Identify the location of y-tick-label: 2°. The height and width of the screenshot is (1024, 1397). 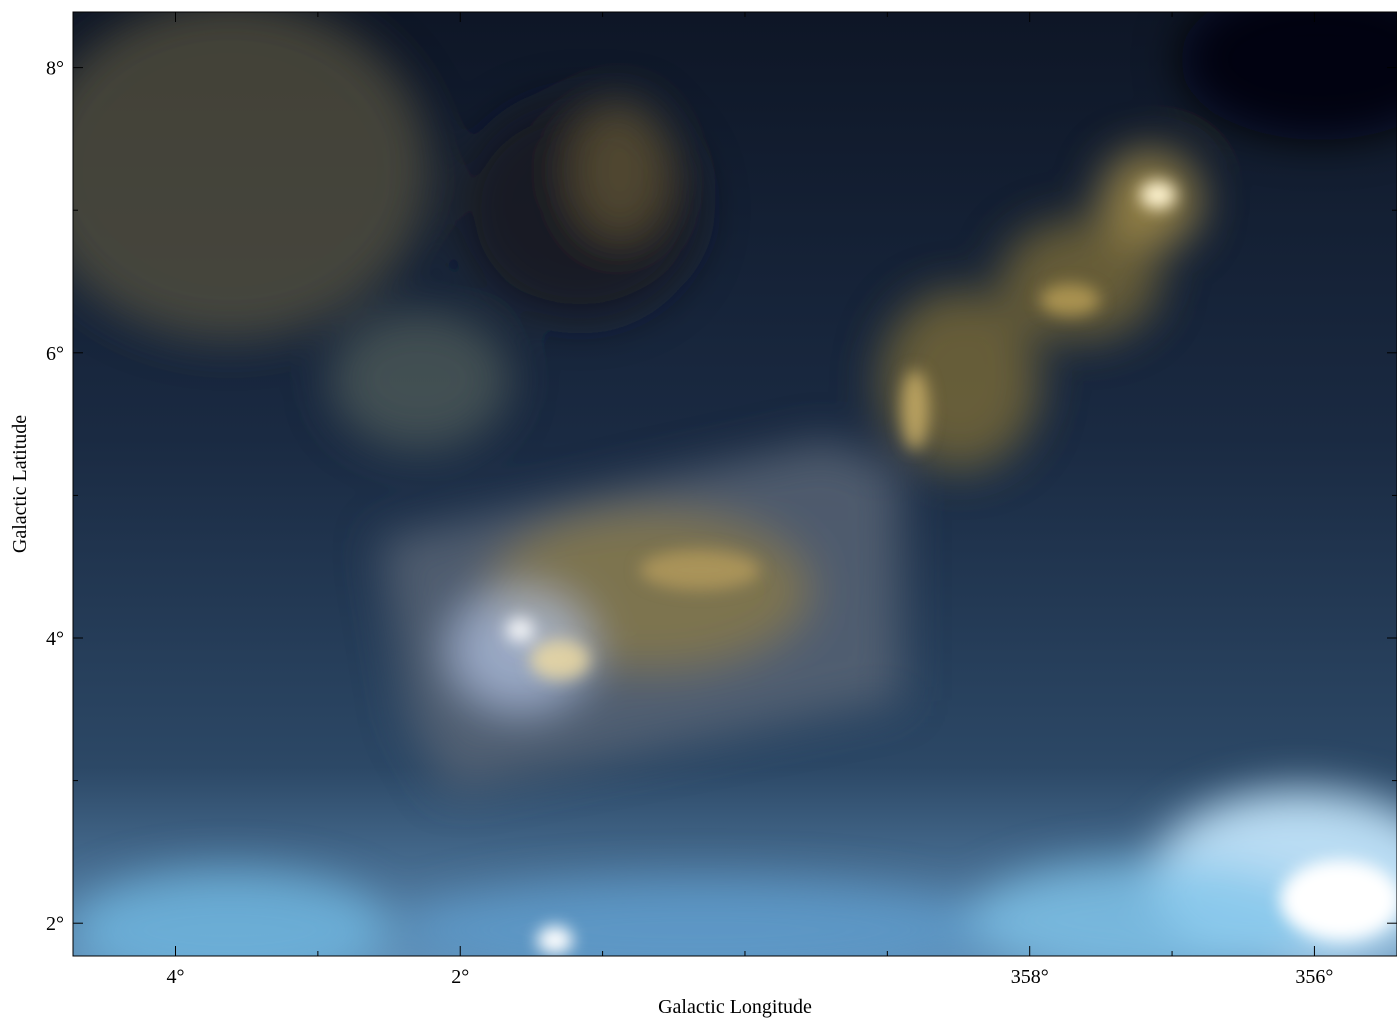
(55, 924).